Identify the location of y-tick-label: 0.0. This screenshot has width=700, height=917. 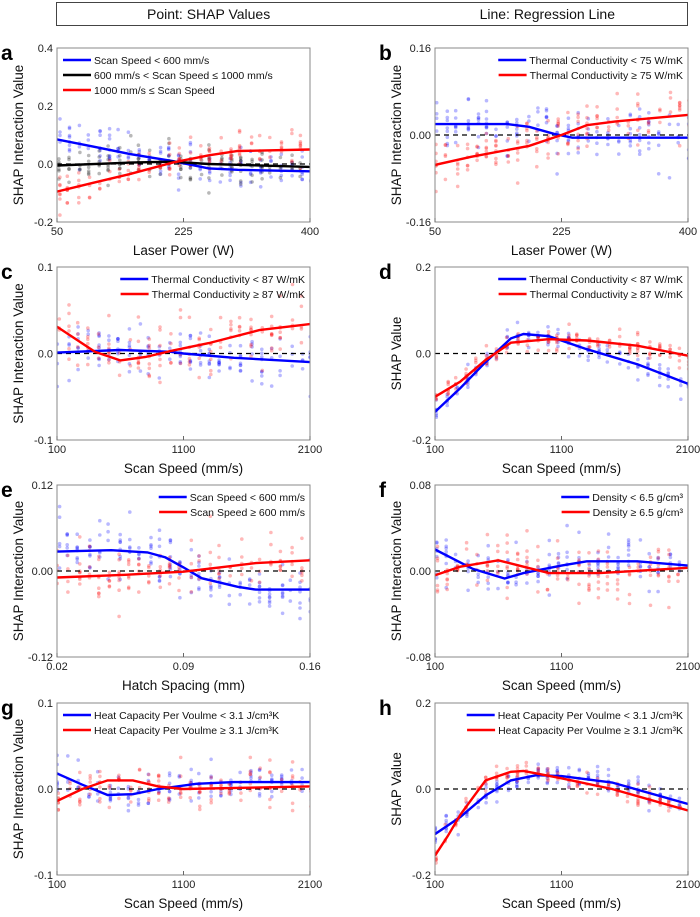
(45, 355).